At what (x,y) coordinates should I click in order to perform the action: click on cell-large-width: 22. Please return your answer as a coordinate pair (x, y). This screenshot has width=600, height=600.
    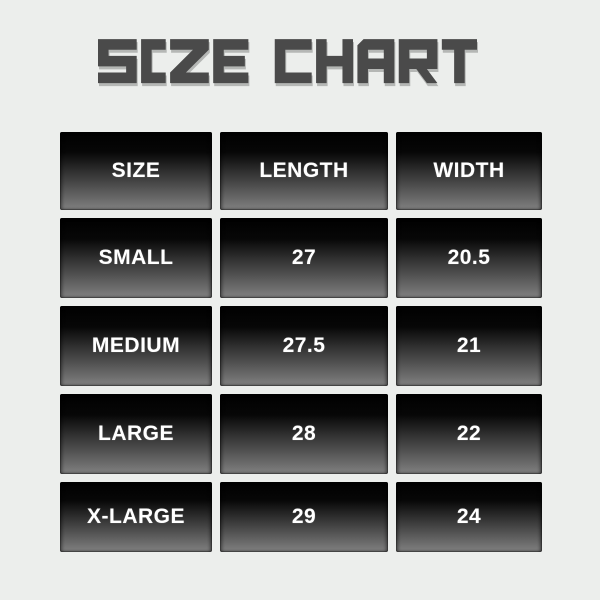
    Looking at the image, I should click on (469, 434).